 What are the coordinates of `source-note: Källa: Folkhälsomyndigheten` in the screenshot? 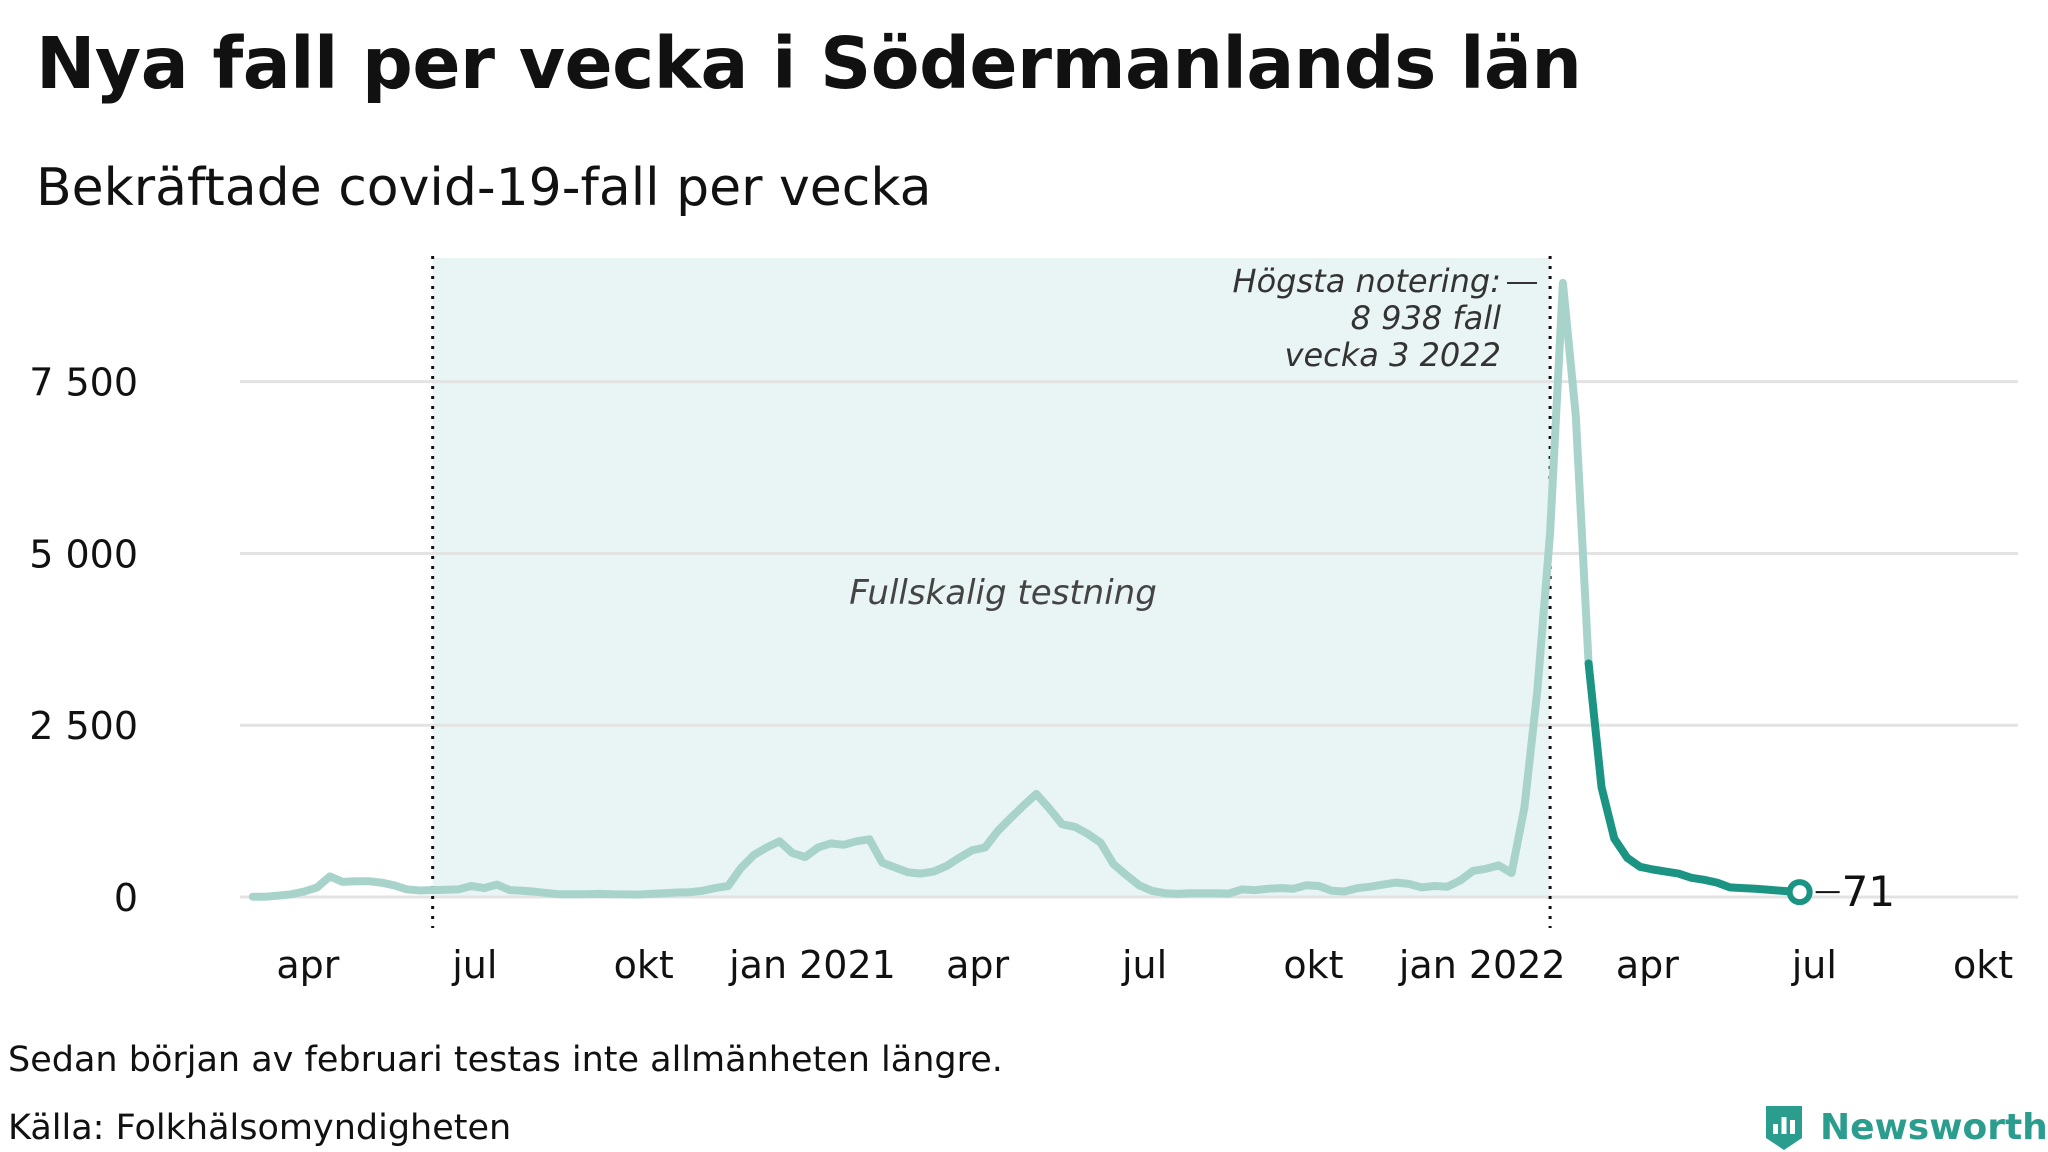 It's located at (260, 1128).